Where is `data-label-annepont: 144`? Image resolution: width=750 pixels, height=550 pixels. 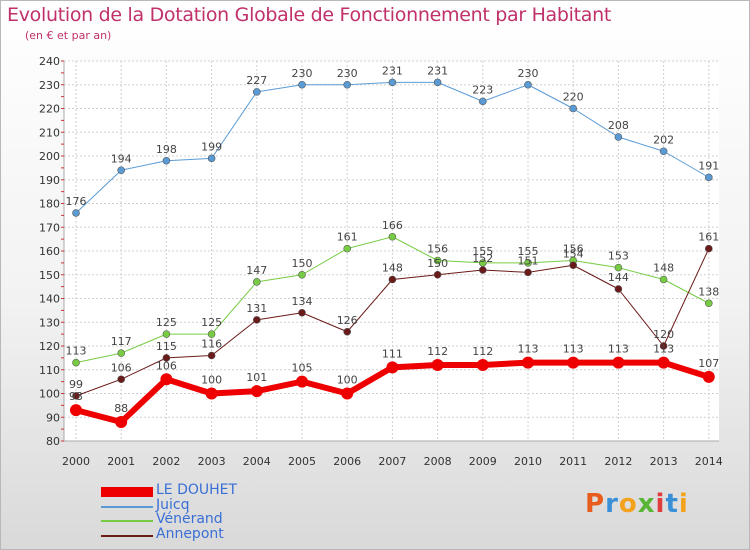
data-label-annepont: 144 is located at coordinates (618, 277).